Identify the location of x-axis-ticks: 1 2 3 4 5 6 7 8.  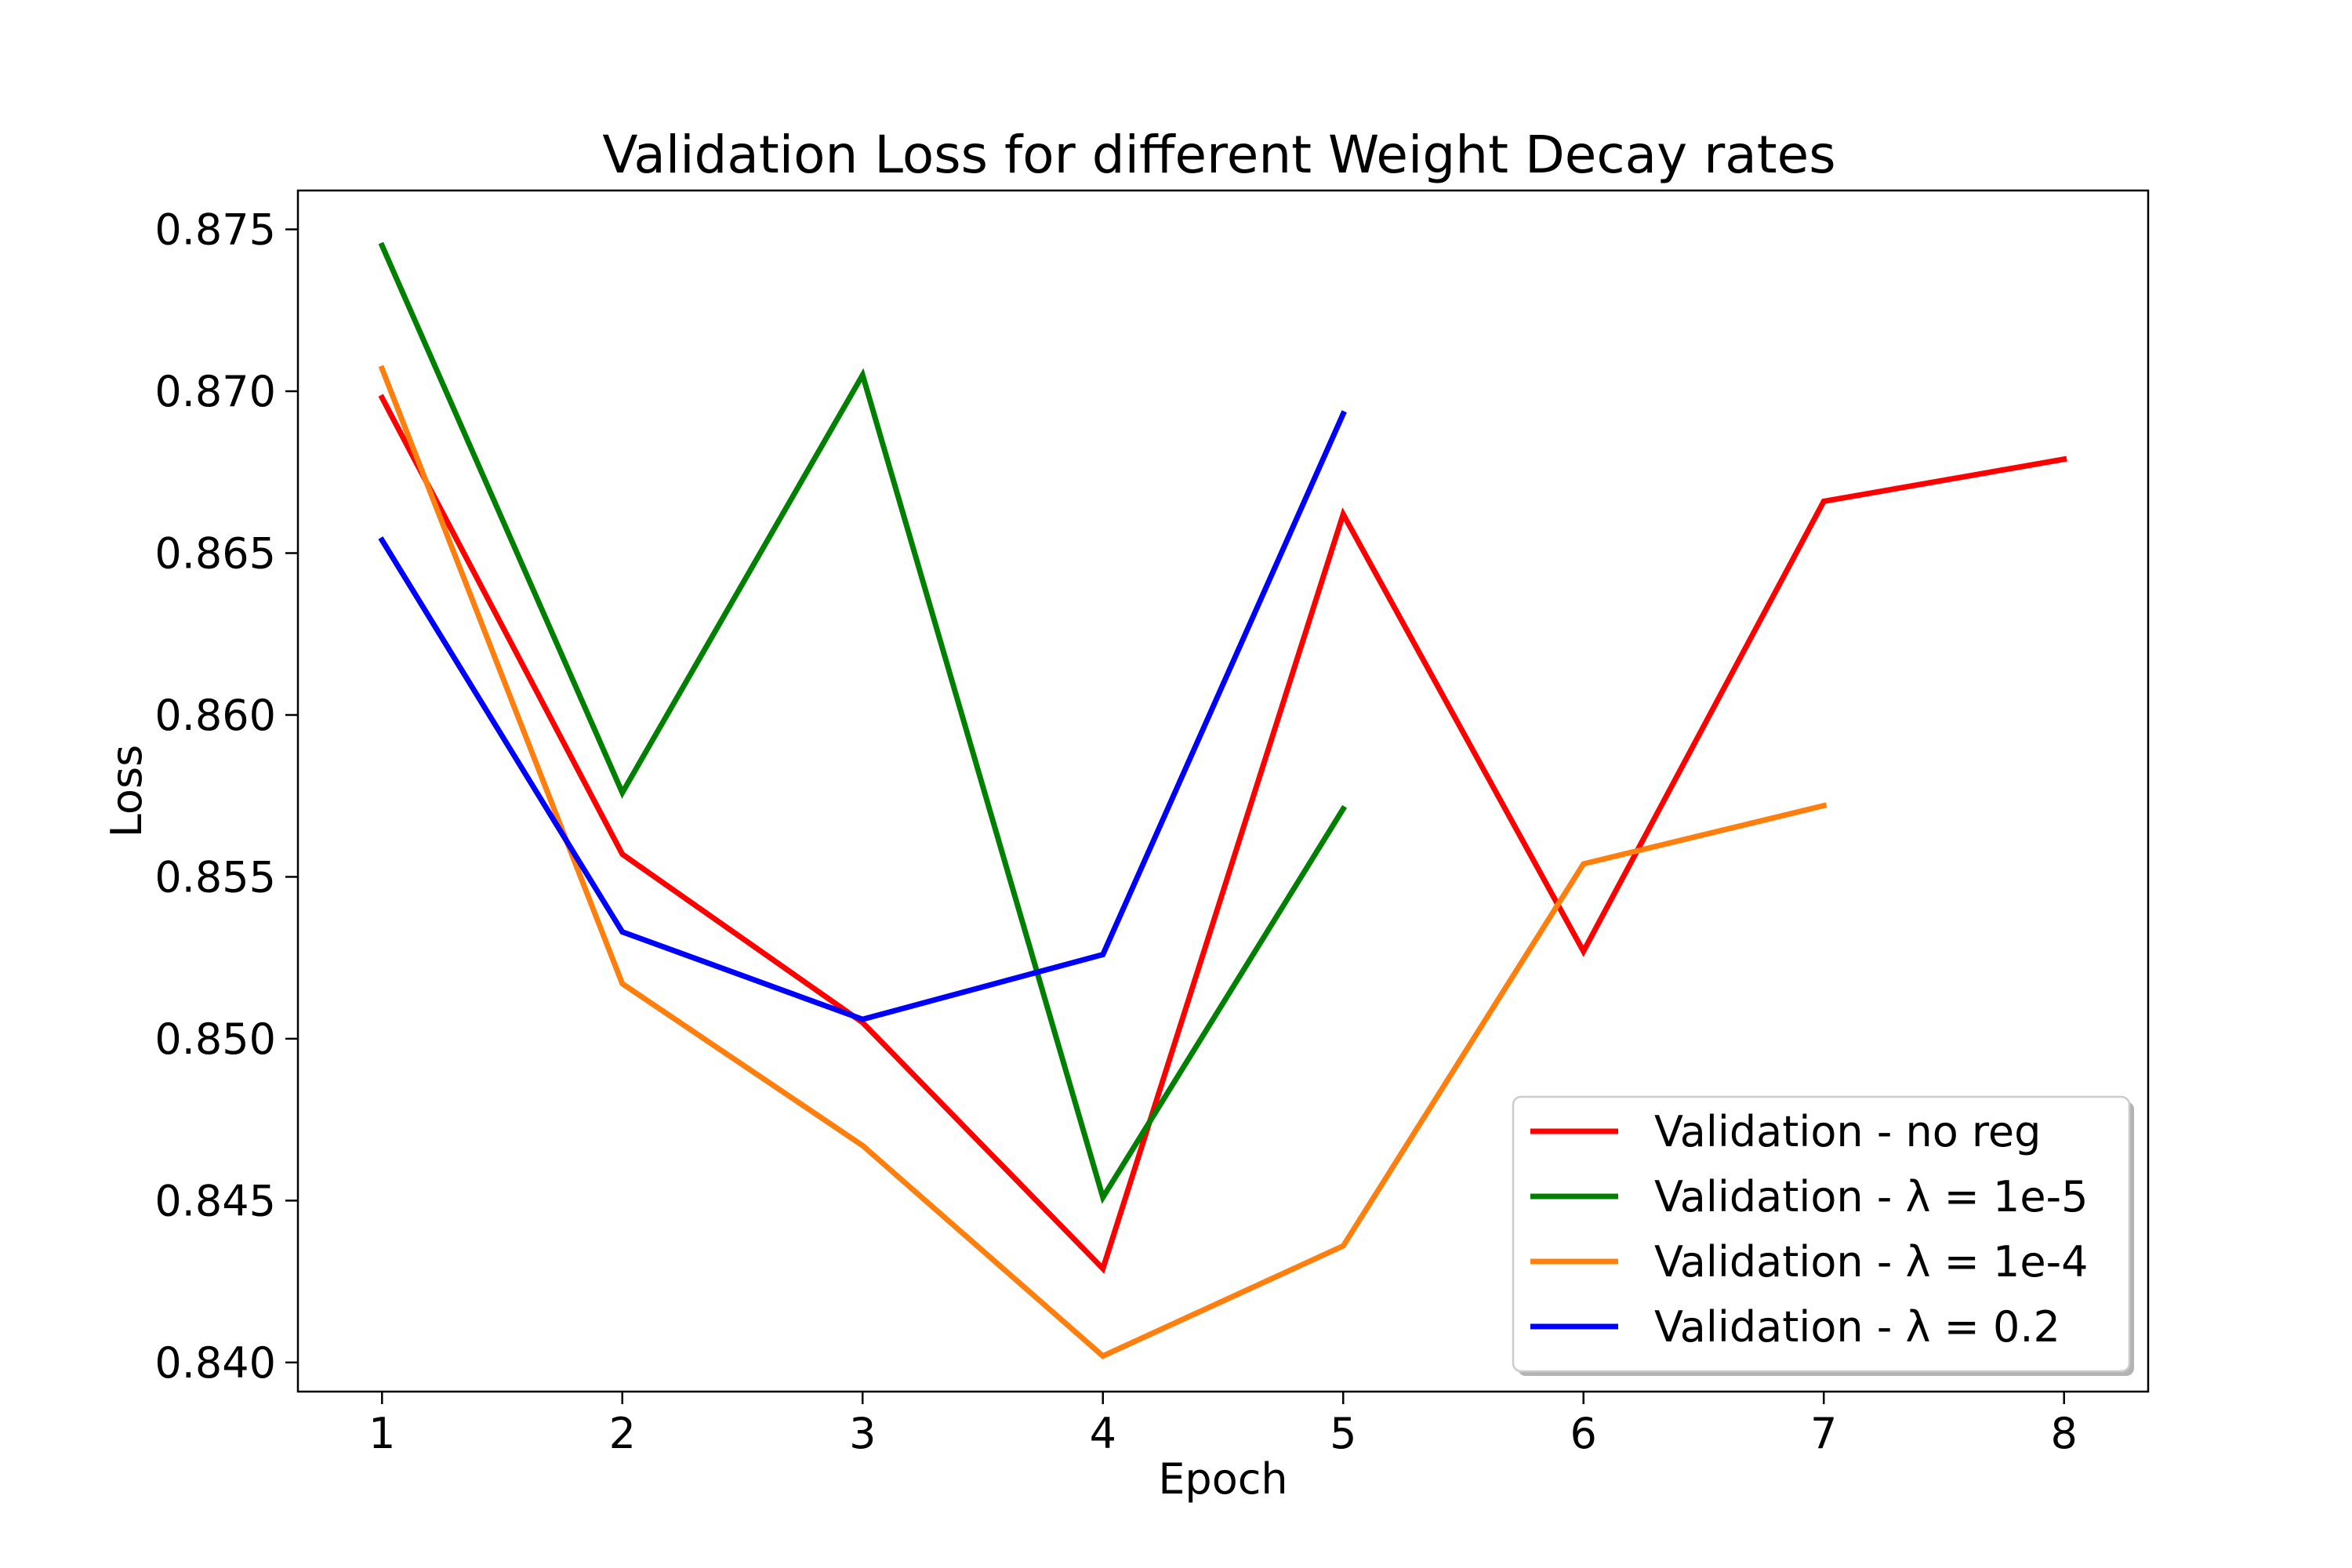
(1223, 1425).